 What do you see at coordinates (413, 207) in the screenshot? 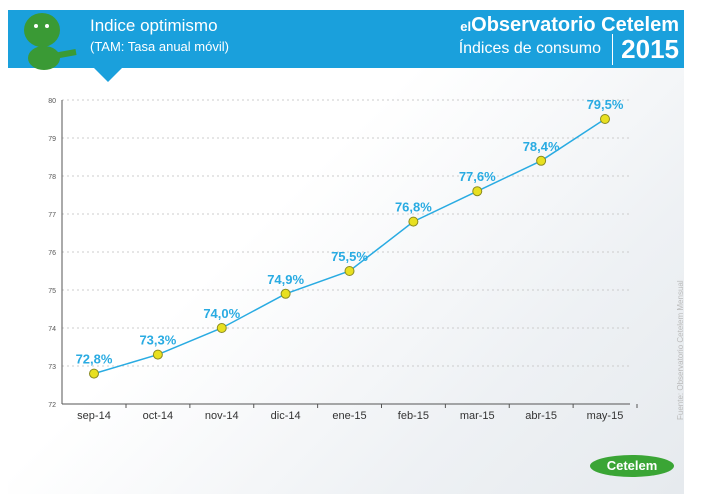
I see `data-label: 76,8%` at bounding box center [413, 207].